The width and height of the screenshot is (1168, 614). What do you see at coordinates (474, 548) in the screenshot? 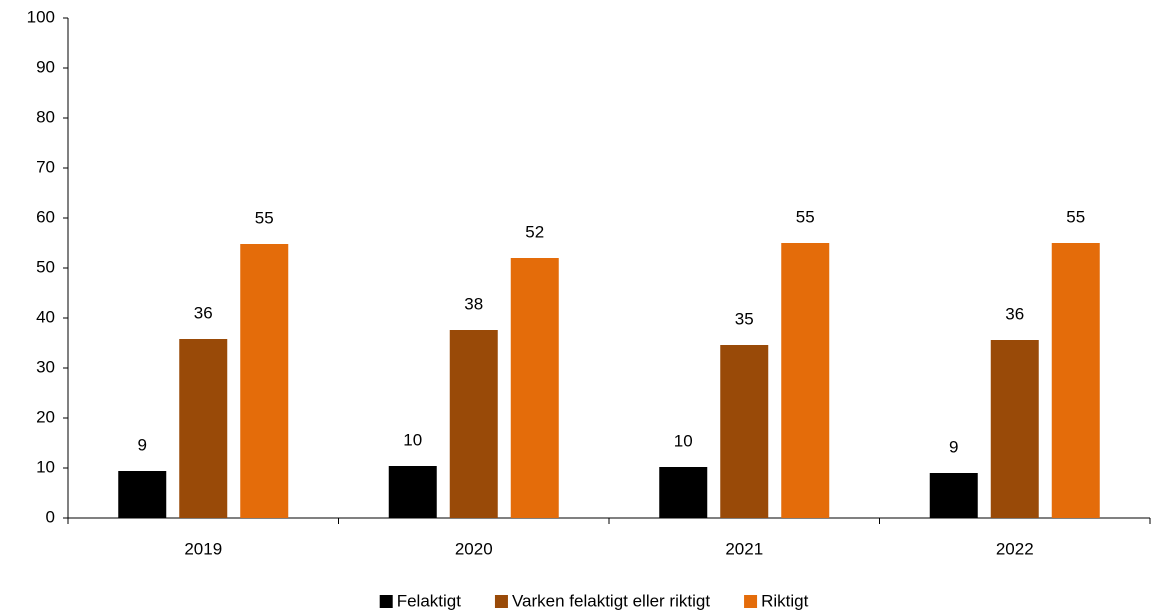
I see `x-tick-label: 2020` at bounding box center [474, 548].